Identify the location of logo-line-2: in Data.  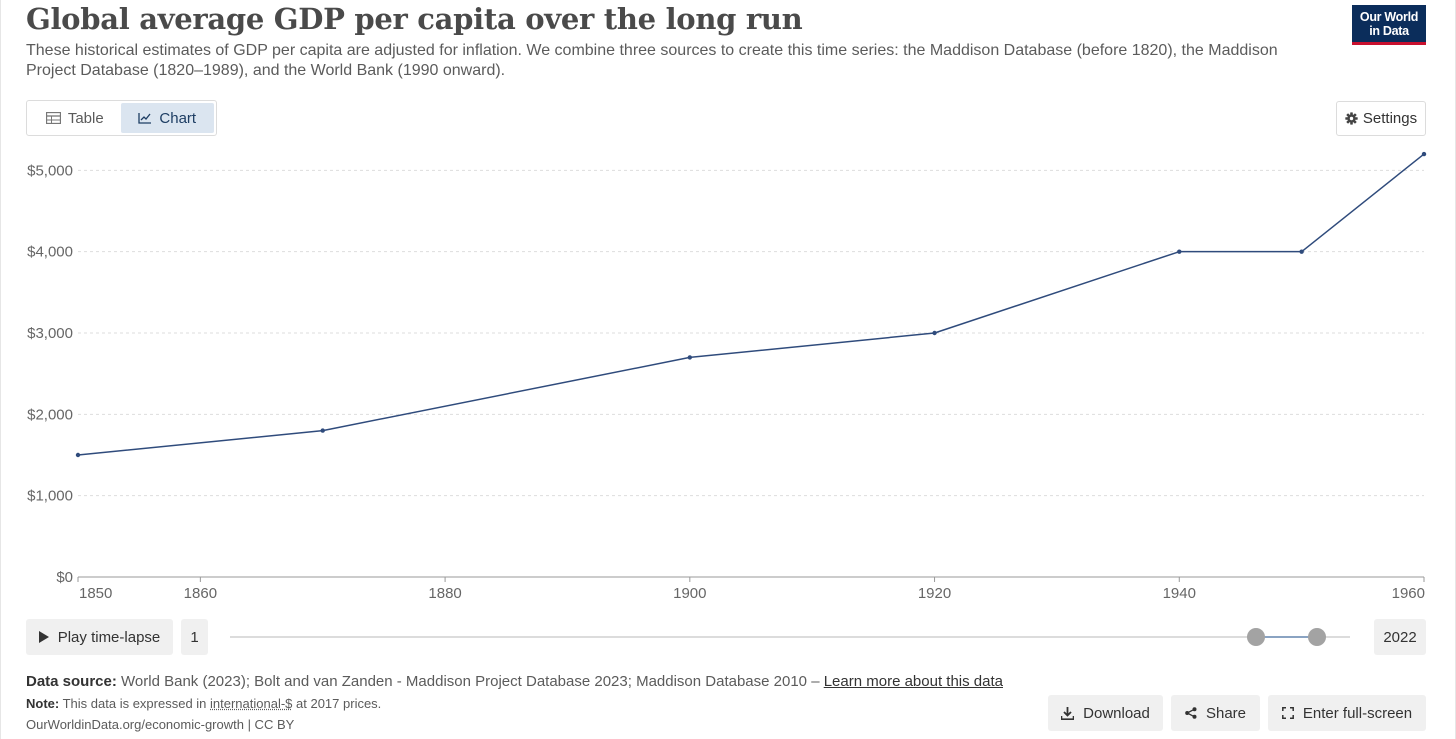
(1389, 31).